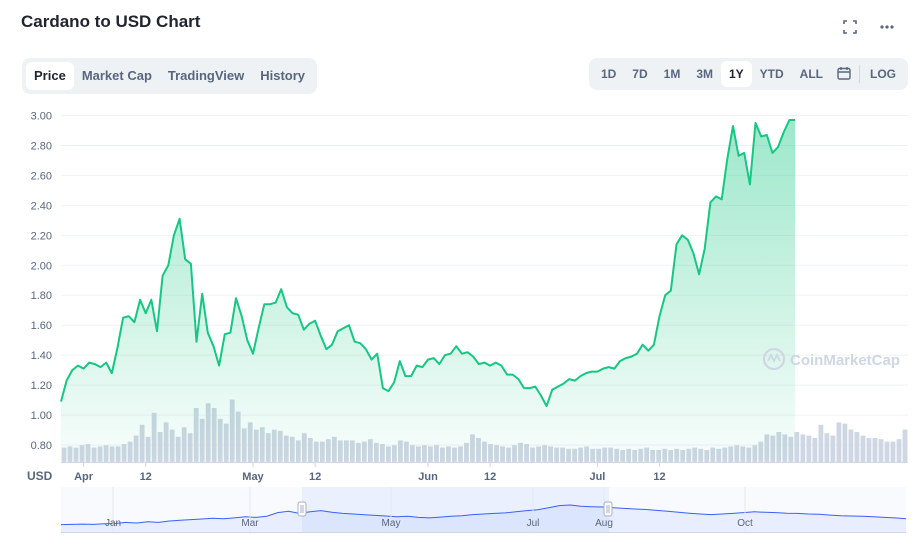  I want to click on coinmarketcap-watermark: CoinMarketCap, so click(831, 359).